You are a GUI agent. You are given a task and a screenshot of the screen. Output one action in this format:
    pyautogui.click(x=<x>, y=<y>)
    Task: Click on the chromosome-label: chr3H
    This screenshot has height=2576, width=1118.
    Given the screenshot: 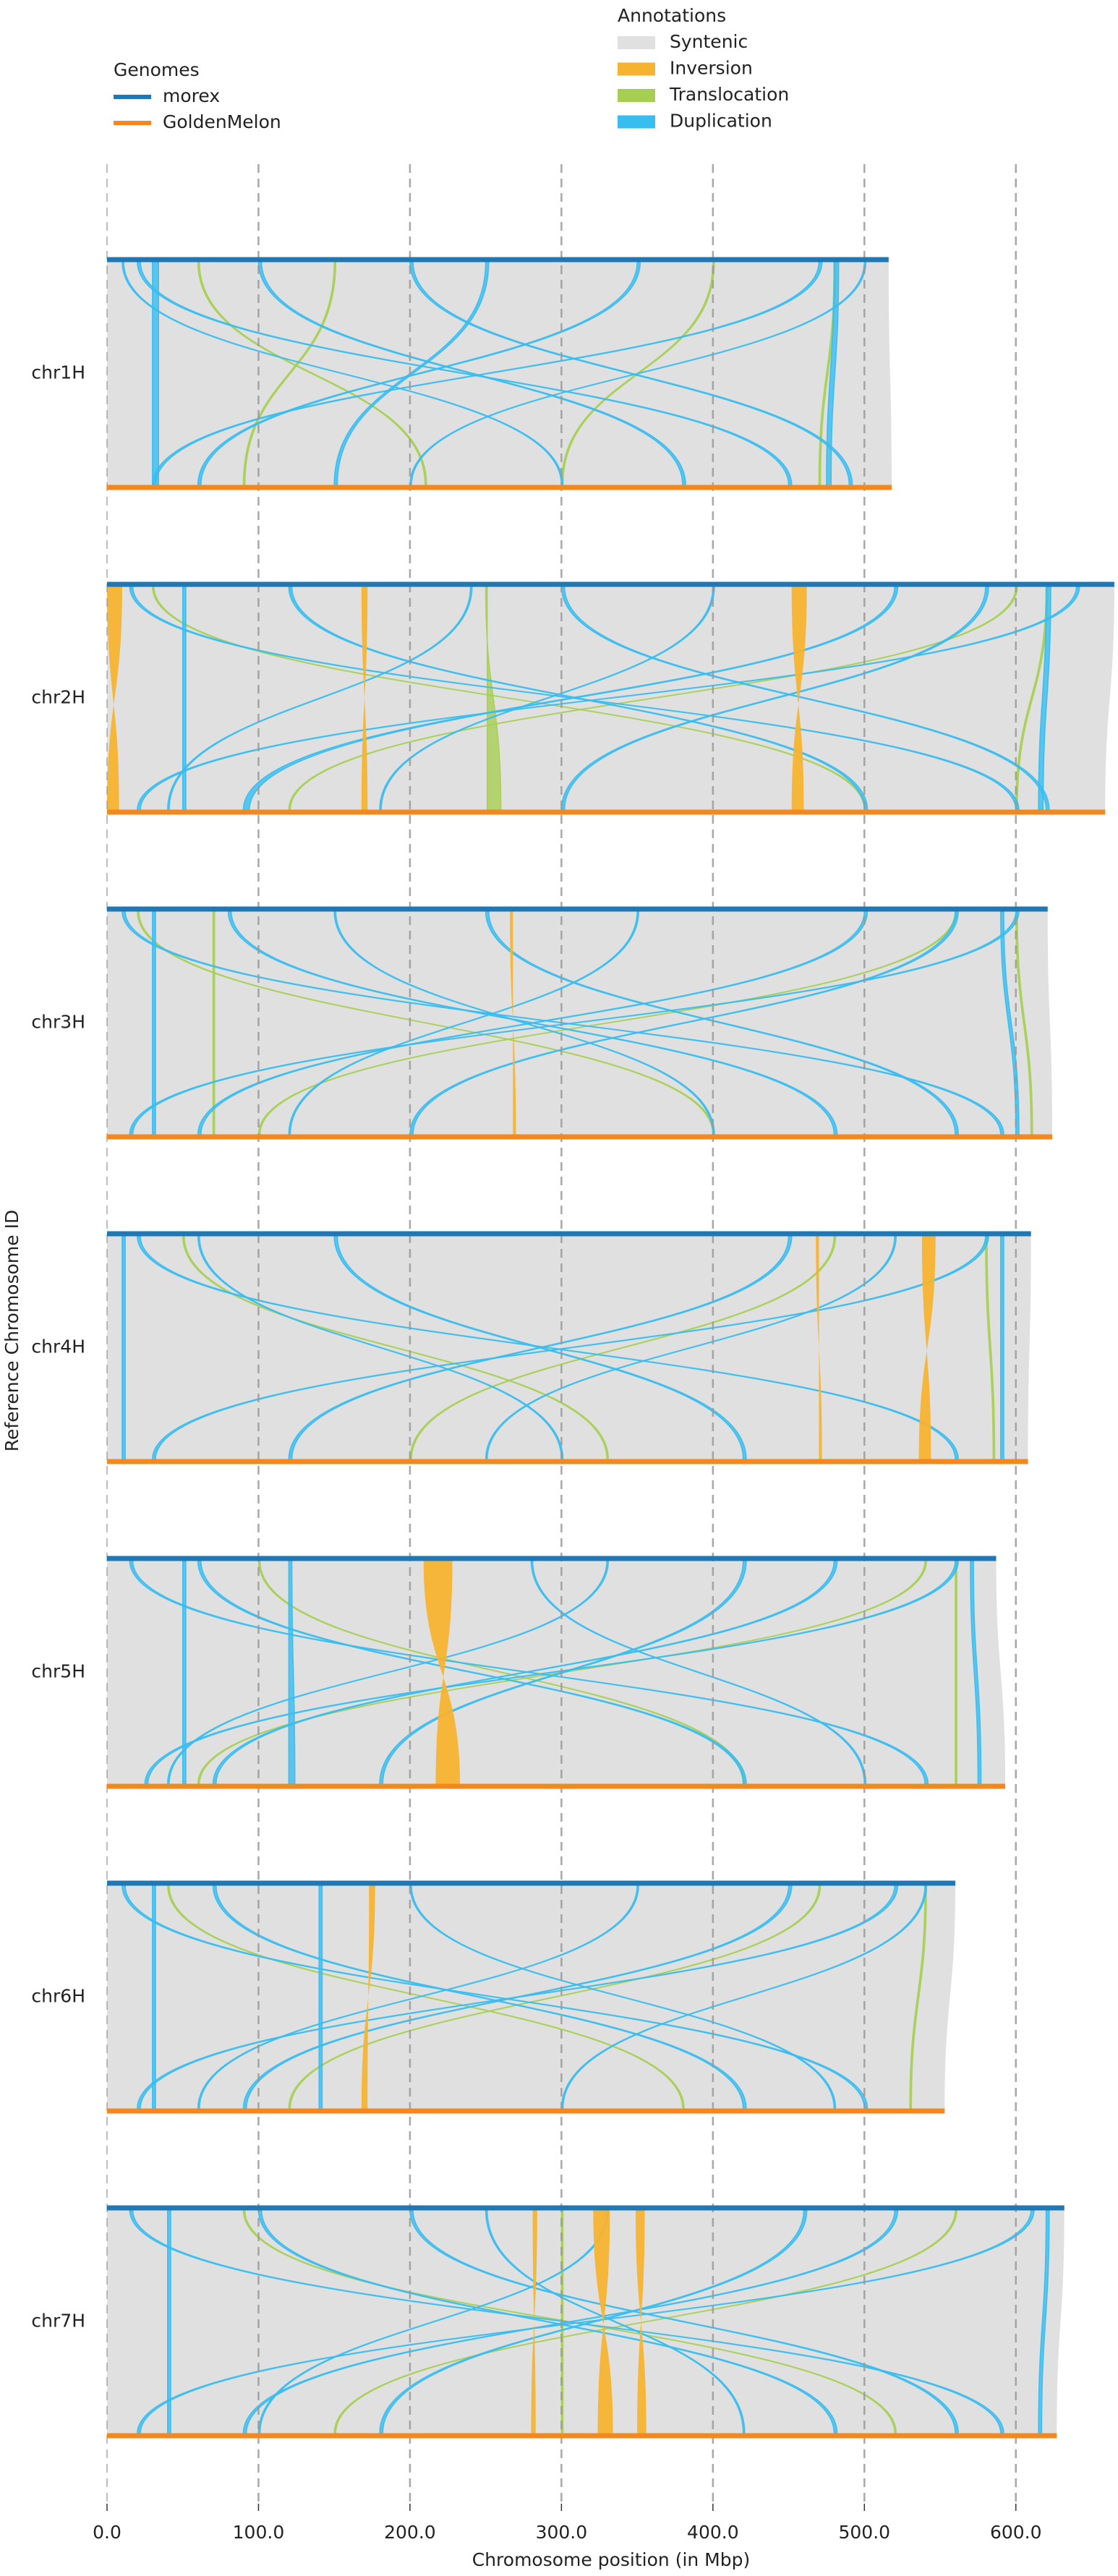 What is the action you would take?
    pyautogui.click(x=58, y=1022)
    